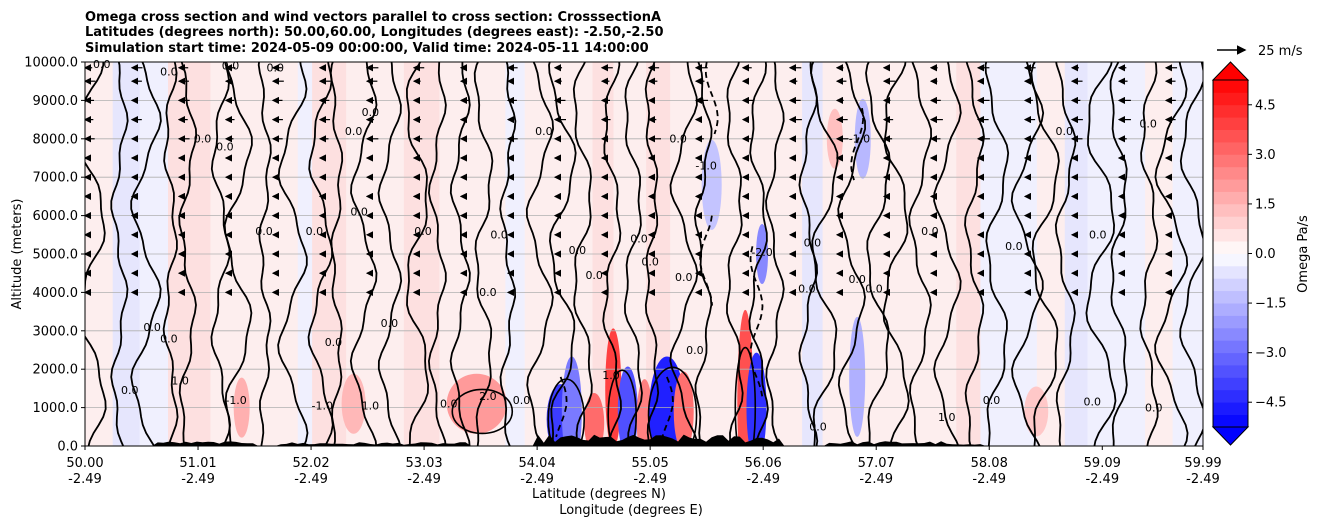 Image resolution: width=1320 pixels, height=526 pixels. I want to click on y-tick-label: 1000.0, so click(56, 408).